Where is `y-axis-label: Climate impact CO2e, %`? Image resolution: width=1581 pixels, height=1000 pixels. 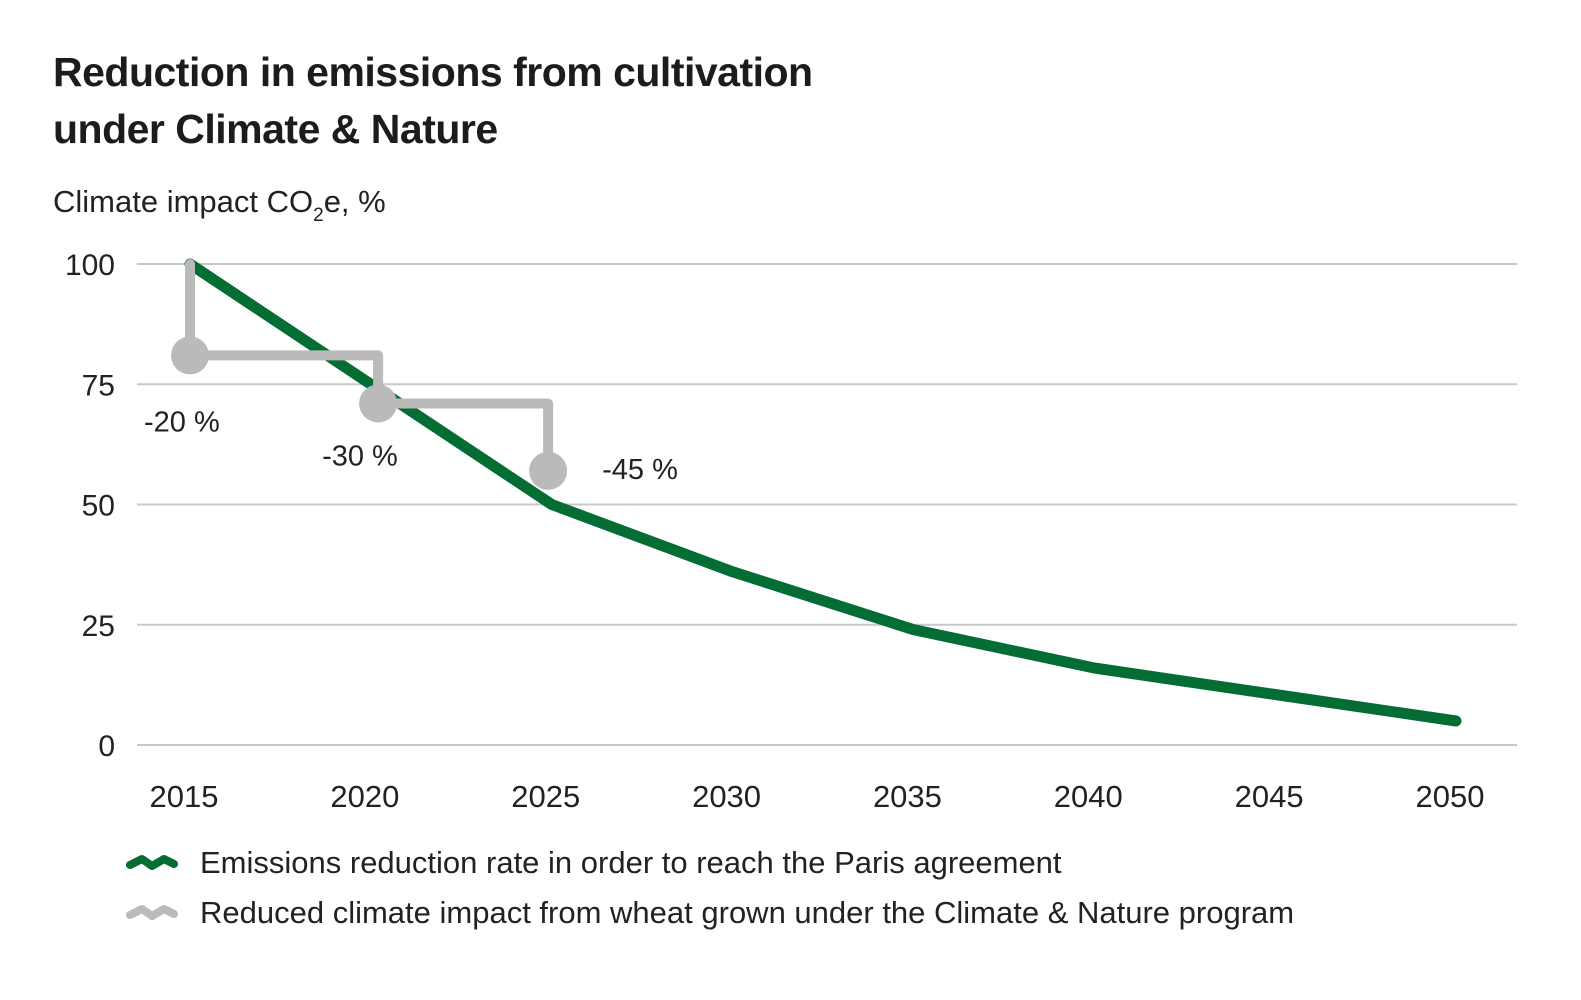
y-axis-label: Climate impact CO2e, % is located at coordinates (219, 204).